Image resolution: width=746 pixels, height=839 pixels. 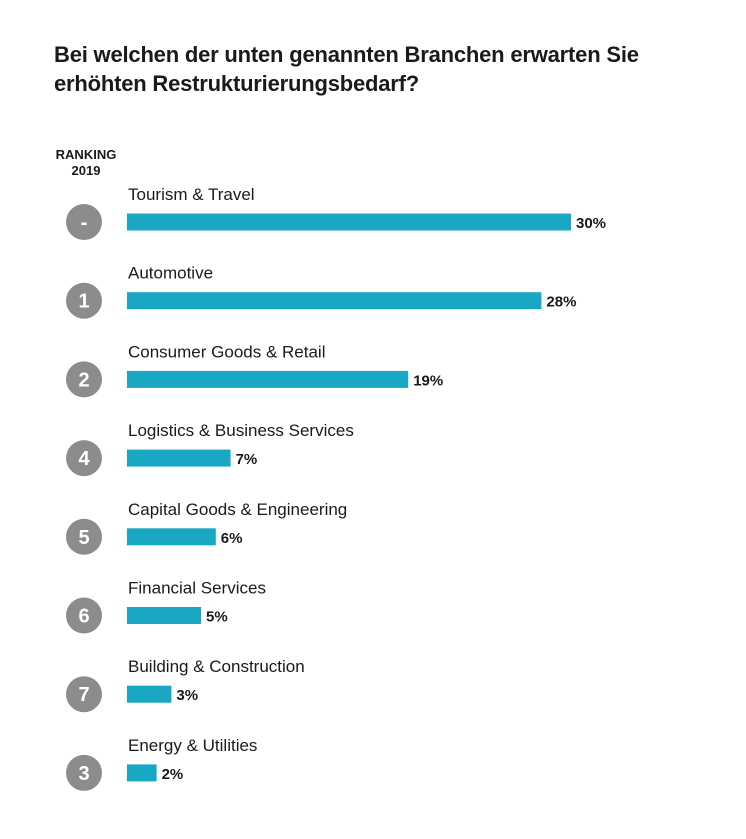 I want to click on category-label: Capital Goods & Engineering, so click(x=237, y=509).